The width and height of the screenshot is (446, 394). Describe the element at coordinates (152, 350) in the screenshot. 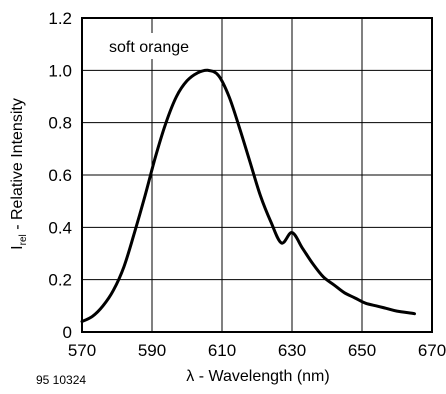

I see `x-tick-label: 590` at that location.